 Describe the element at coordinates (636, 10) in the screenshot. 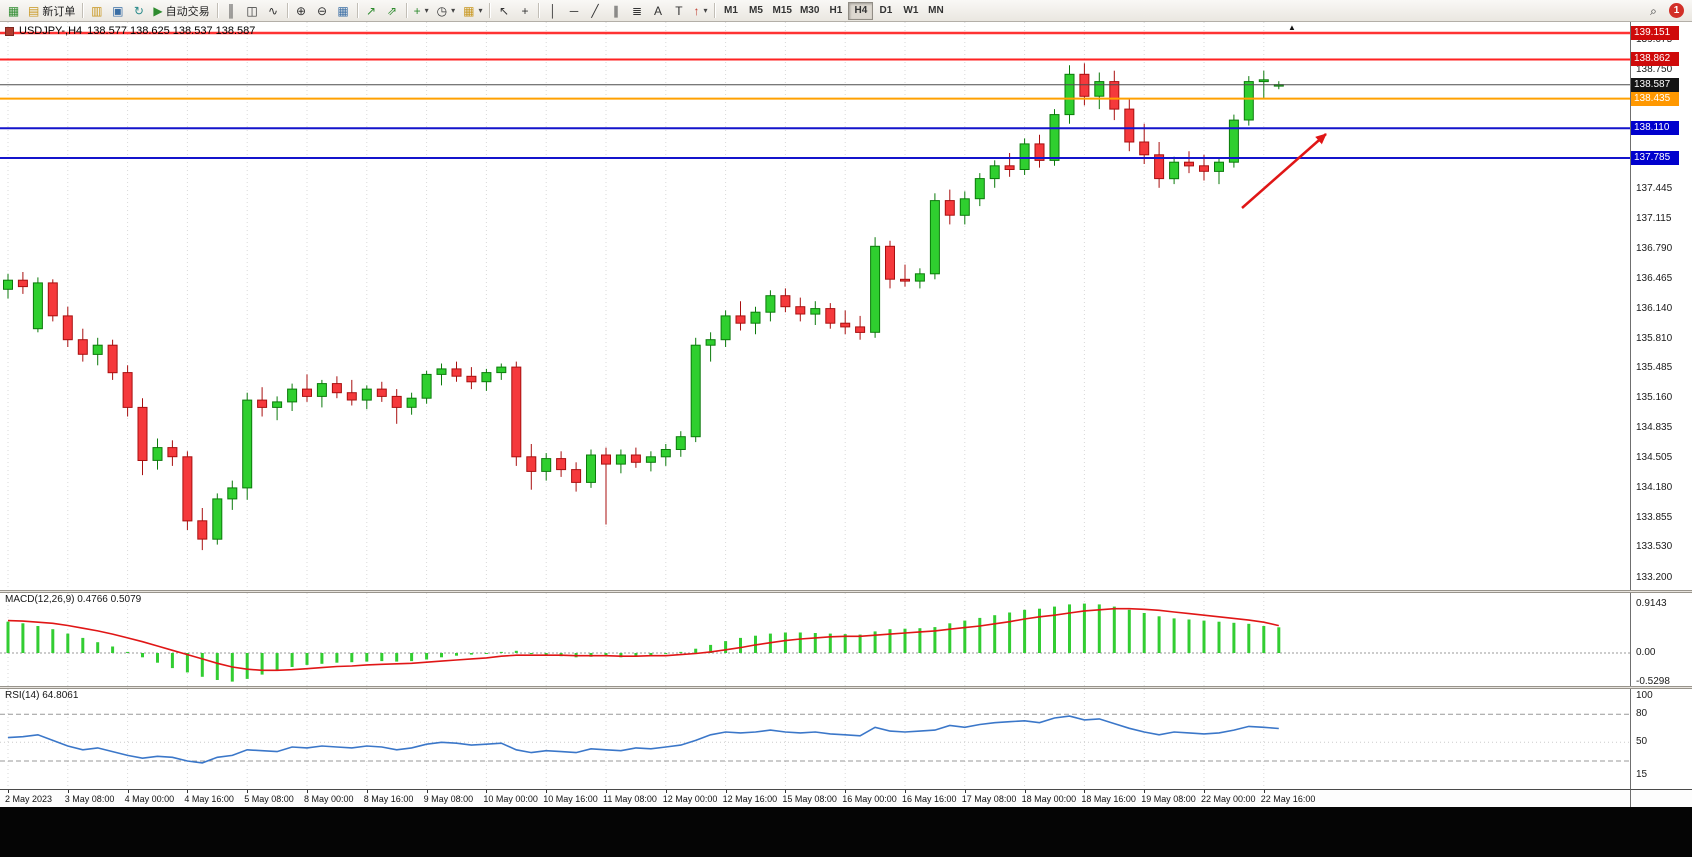

I see `fibonacci-tool: ≣` at that location.